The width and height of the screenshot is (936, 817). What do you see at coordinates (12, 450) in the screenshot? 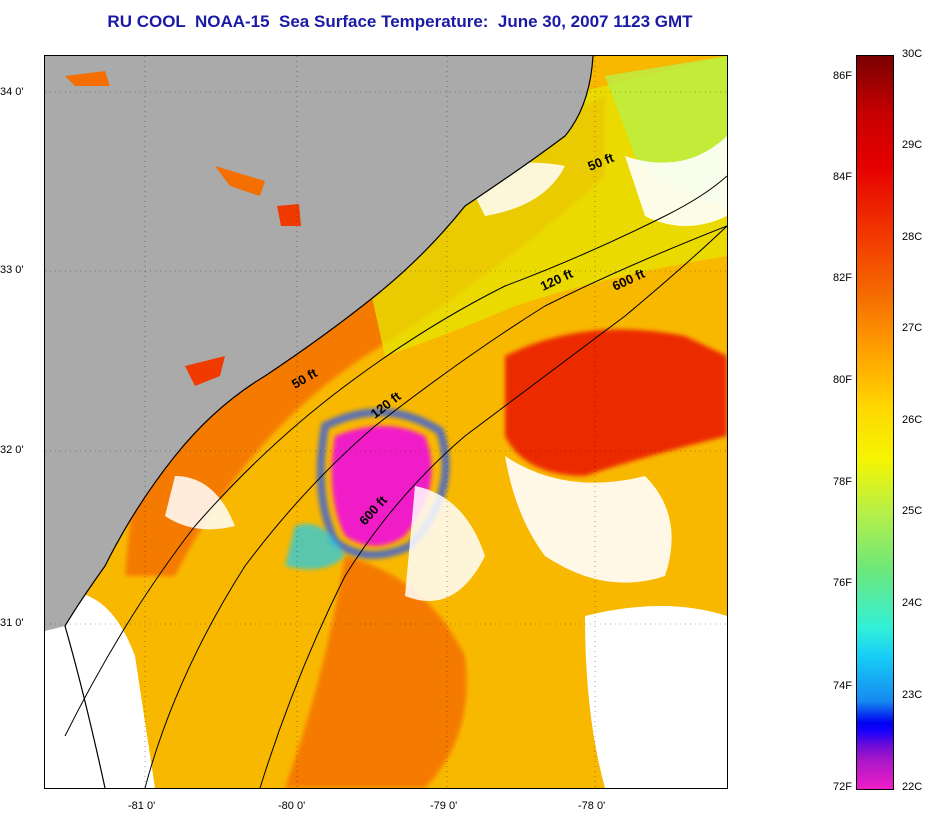
I see `latitude-label-32: 32 0'` at bounding box center [12, 450].